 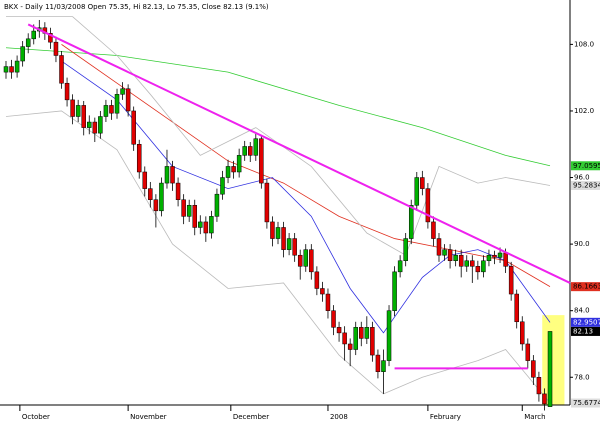 I want to click on price-tag-label: 82.9507, so click(x=586, y=322).